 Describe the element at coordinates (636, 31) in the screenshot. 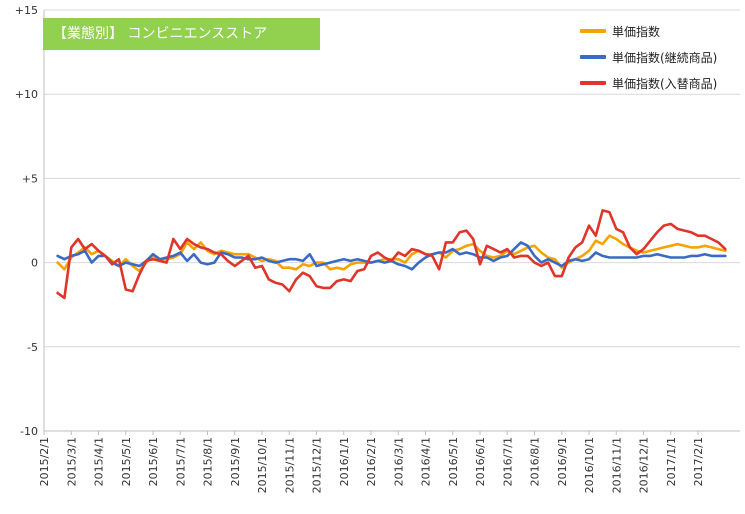

I see `legend-label-unit-price-index: 単価指数` at that location.